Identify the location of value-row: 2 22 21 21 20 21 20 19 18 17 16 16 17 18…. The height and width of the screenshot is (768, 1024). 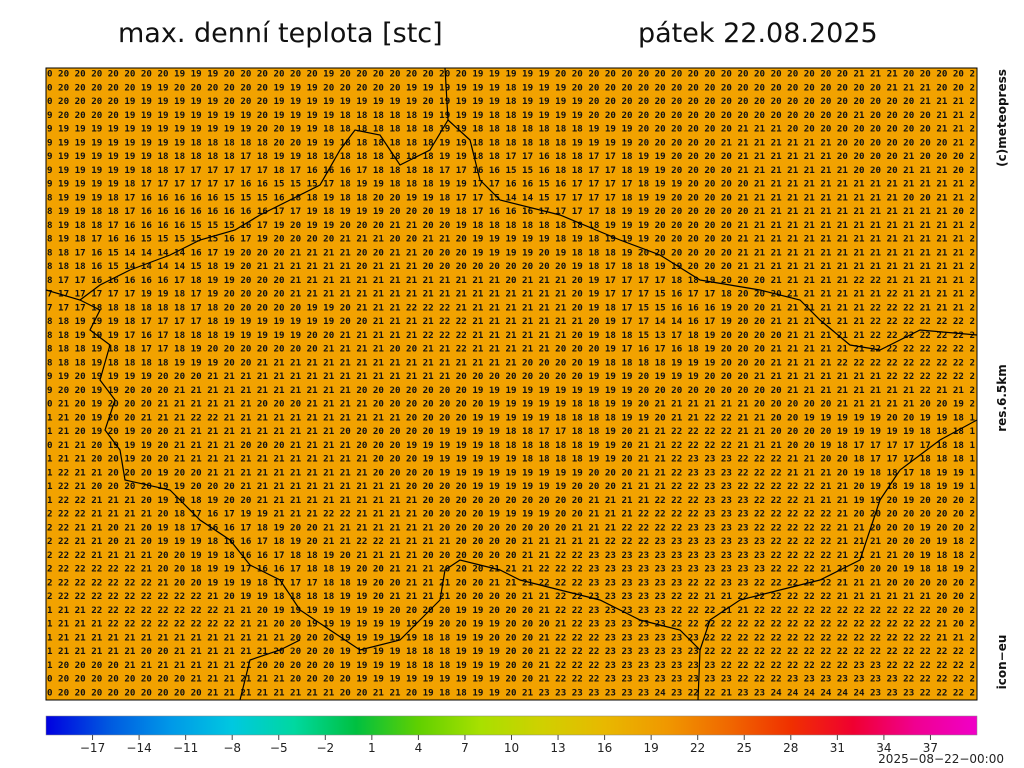
(511, 528).